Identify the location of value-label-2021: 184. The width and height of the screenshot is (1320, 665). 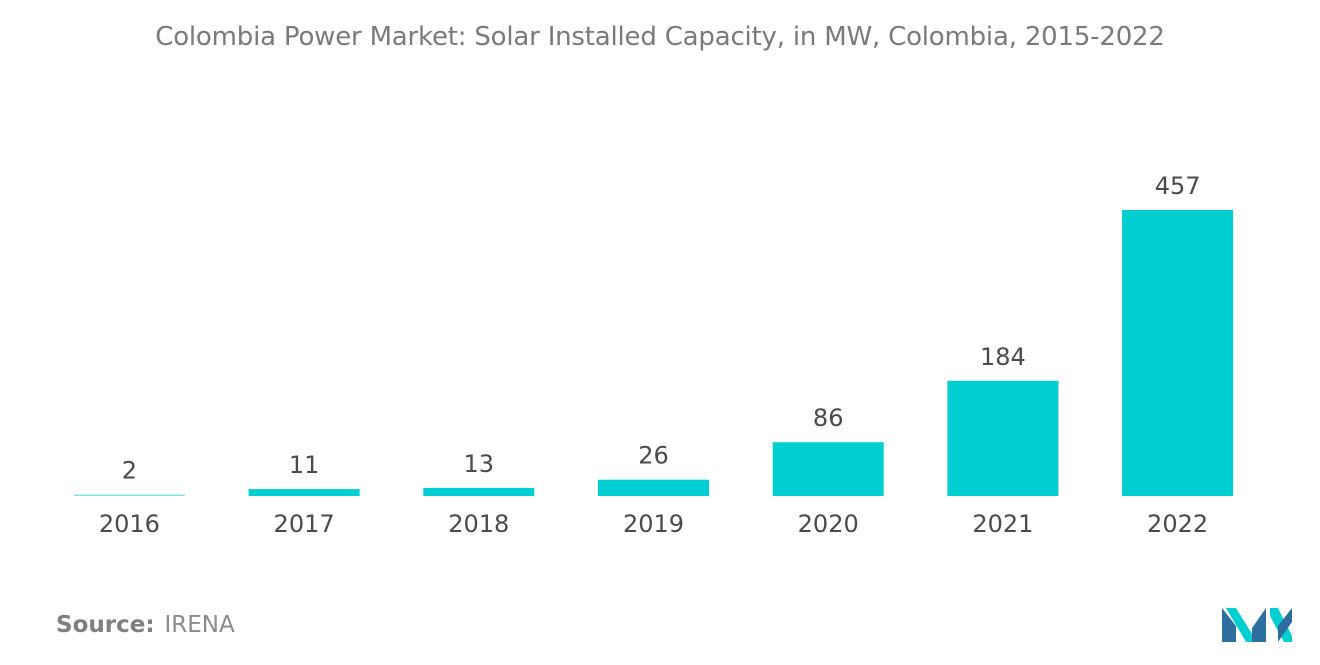
(1003, 357).